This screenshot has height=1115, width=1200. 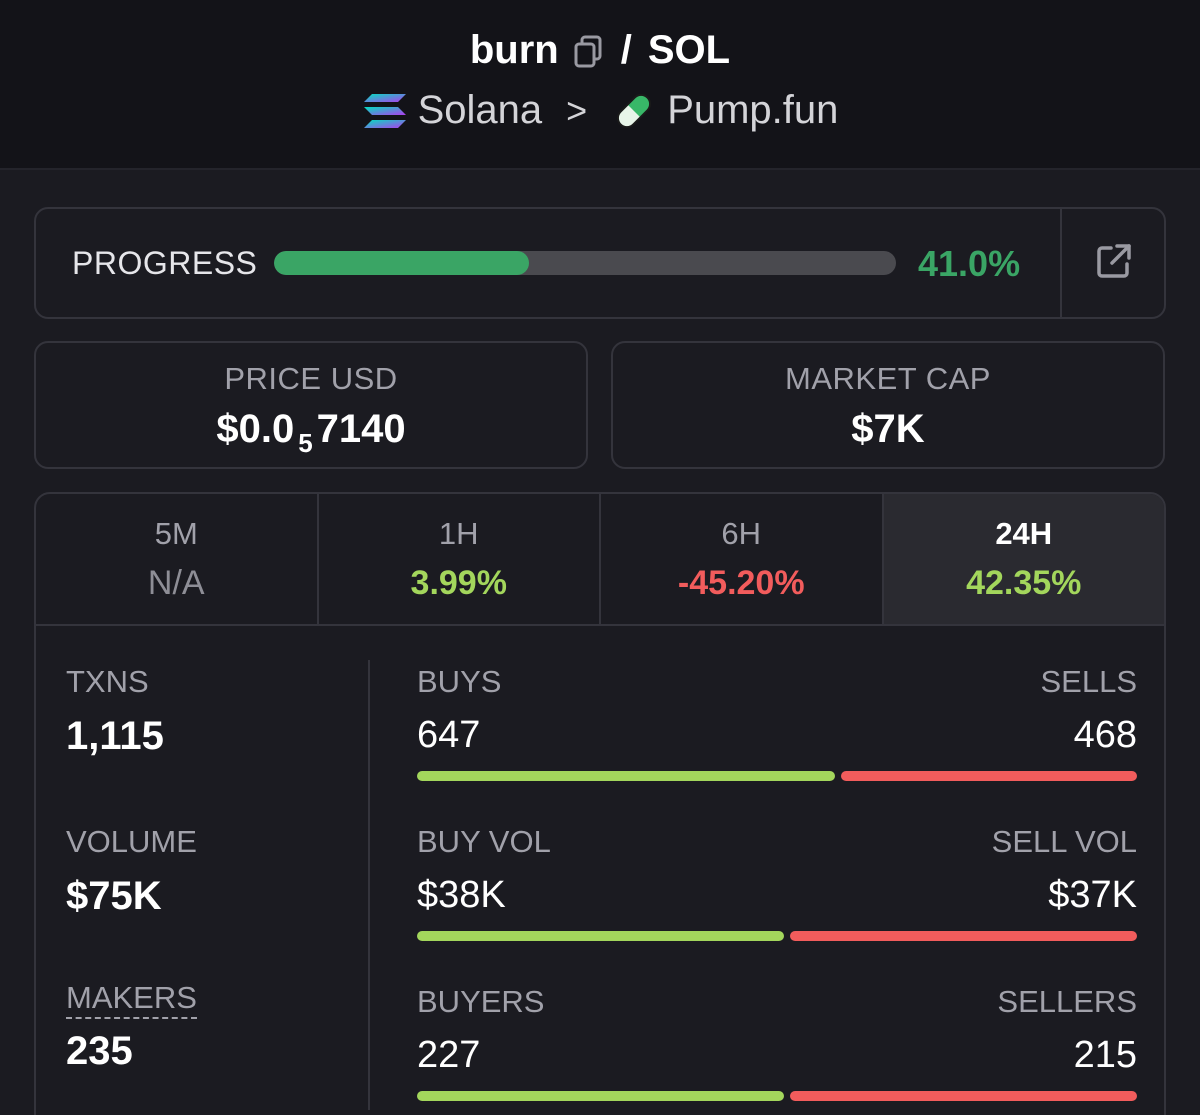 I want to click on pill-icon, so click(x=634, y=111).